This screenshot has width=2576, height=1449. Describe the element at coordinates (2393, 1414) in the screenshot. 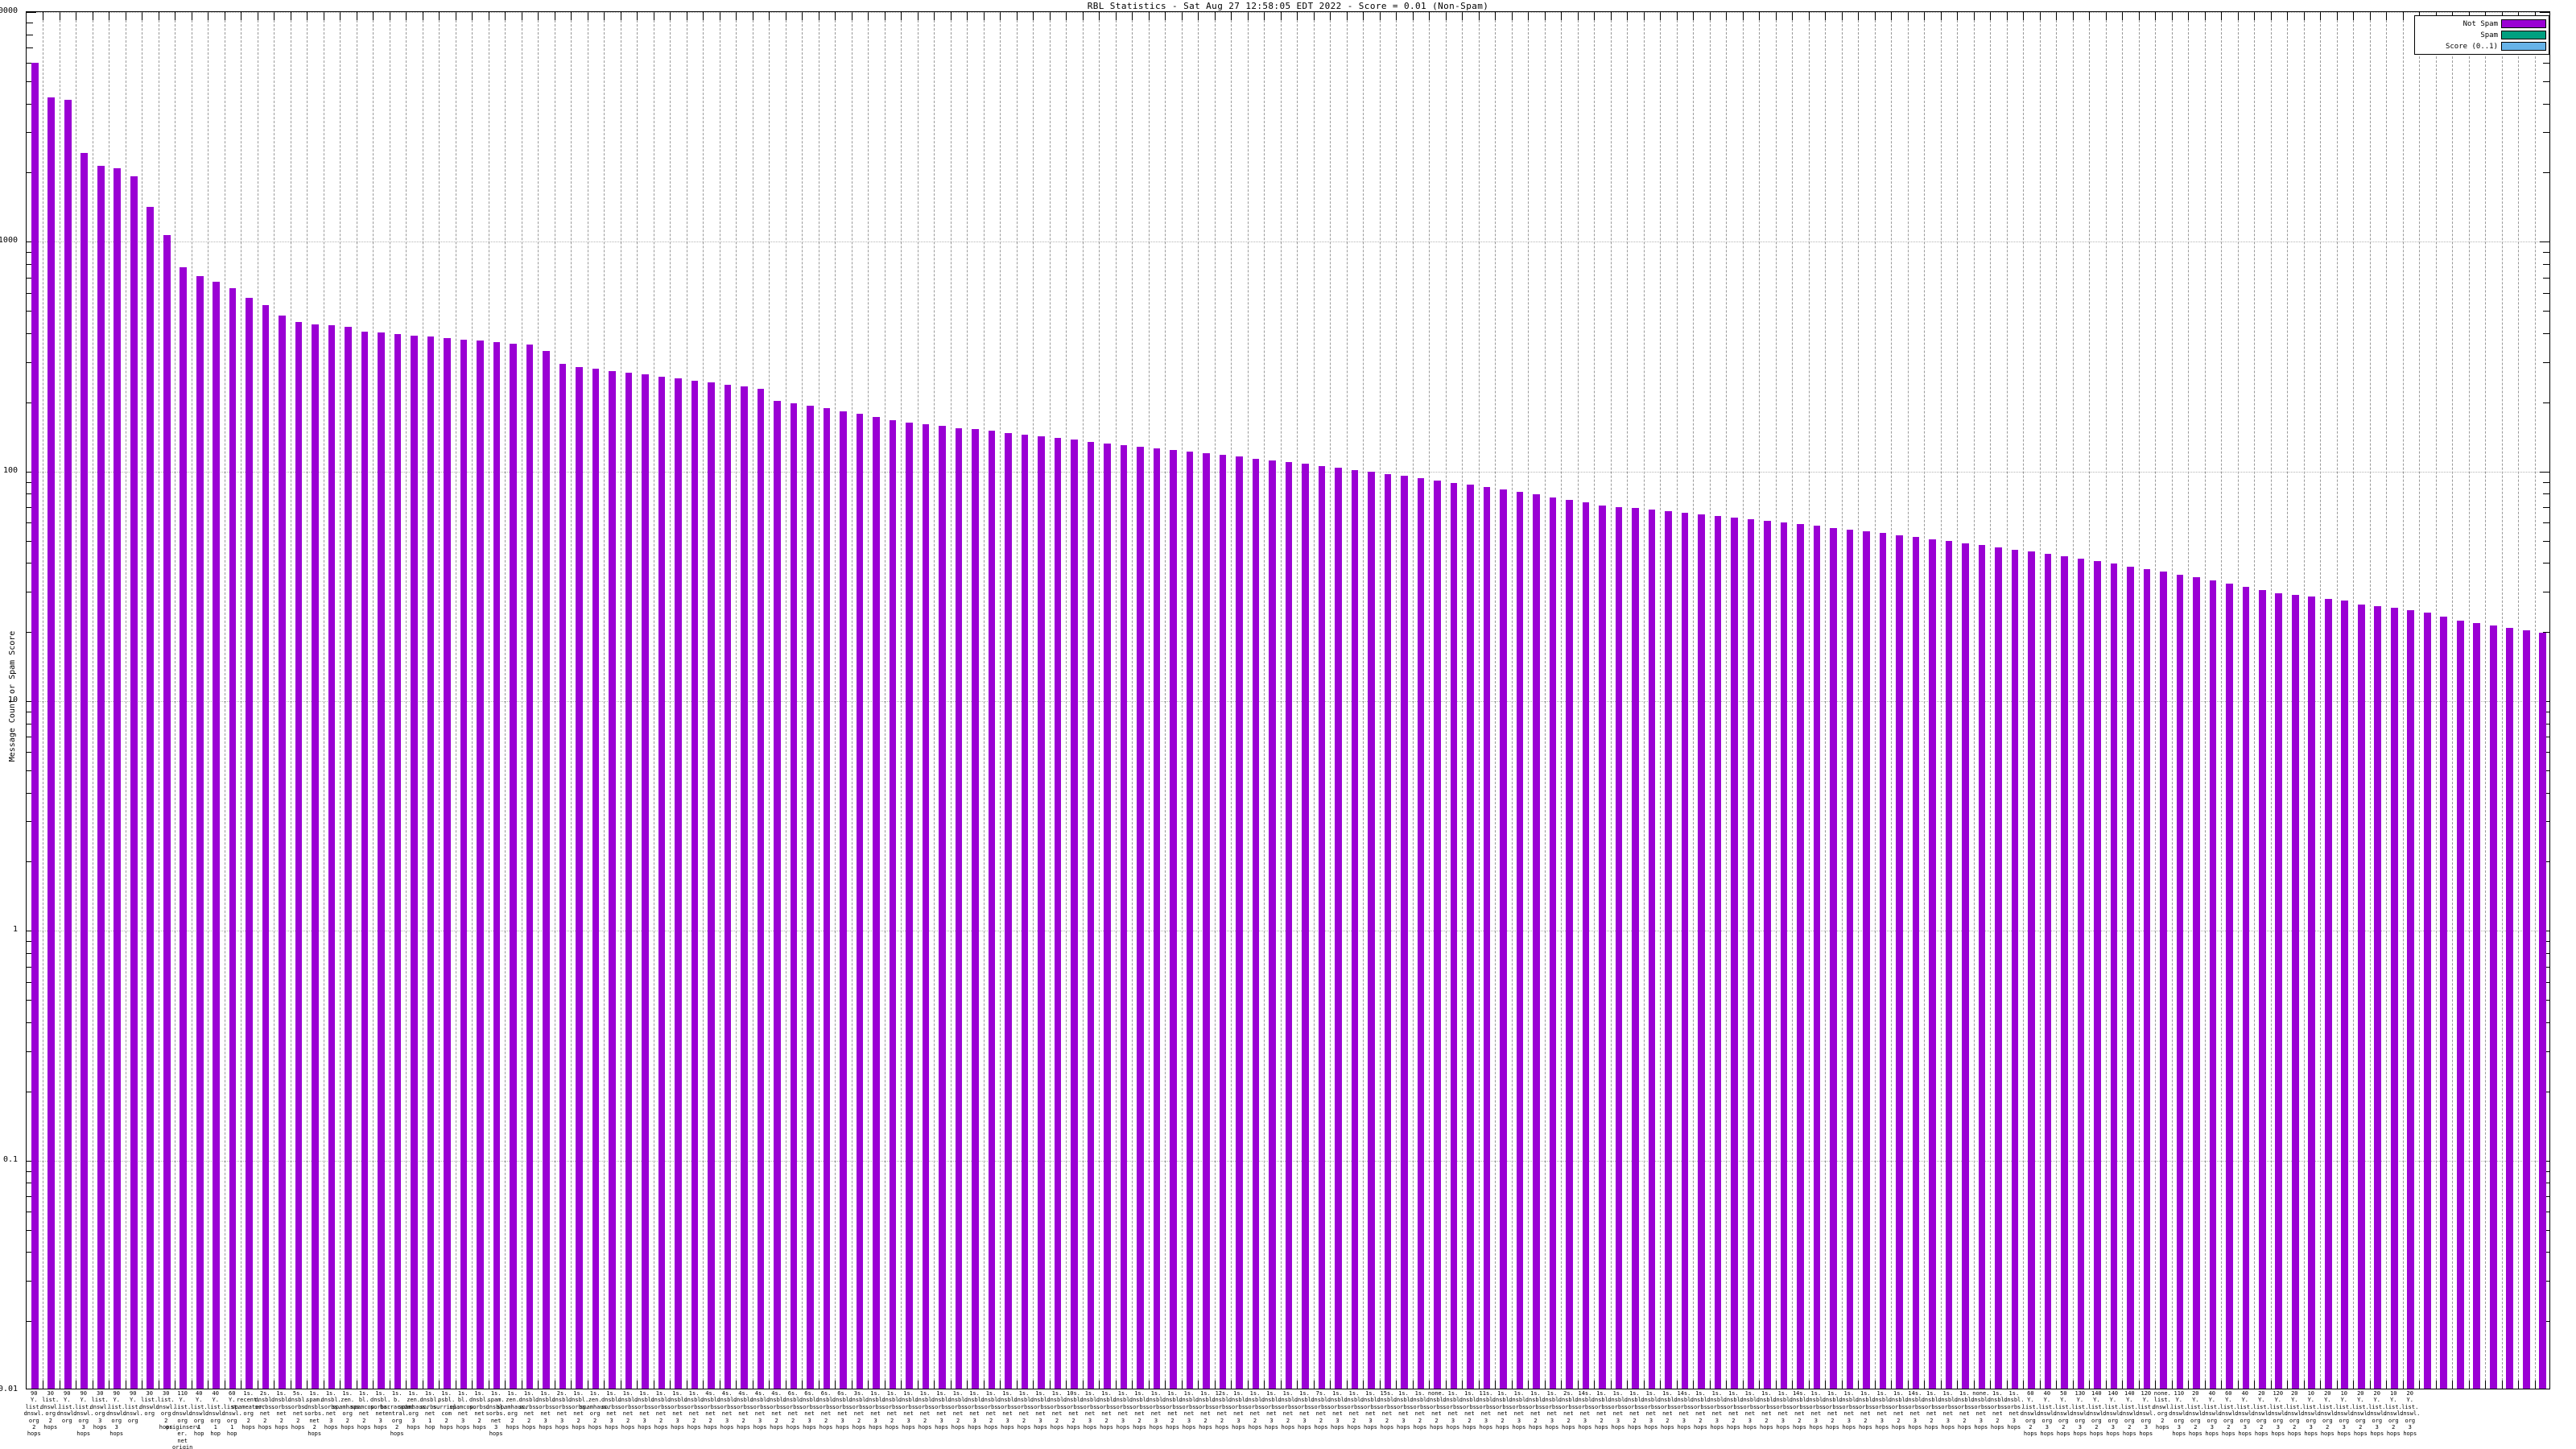

I see `x-tick-label: 10 Y. list. dnswl. org 2 hops` at that location.